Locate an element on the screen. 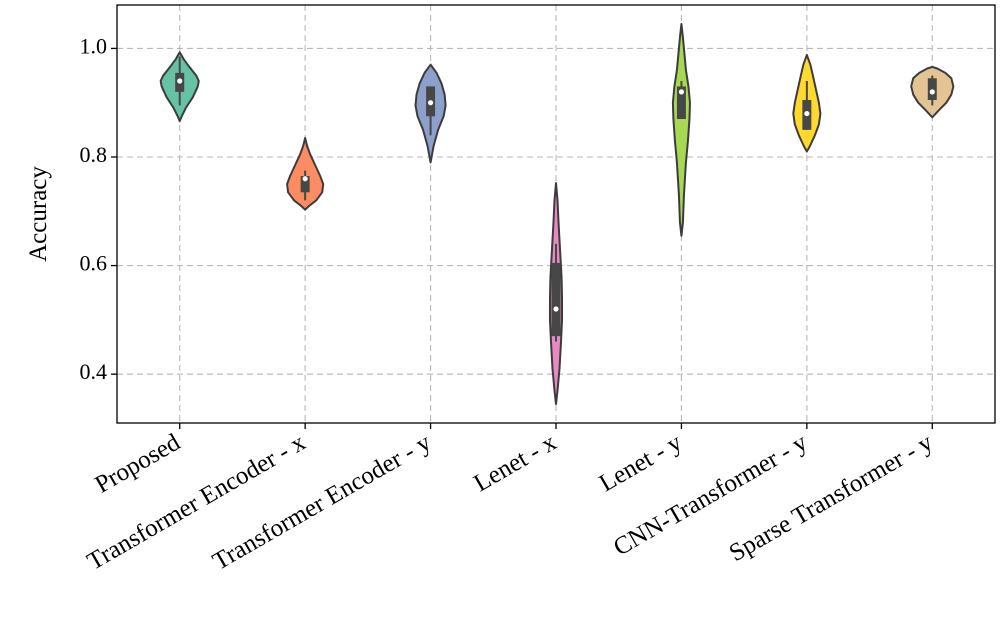  x-tick-label: Transformer Encoder - y is located at coordinates (322, 502).